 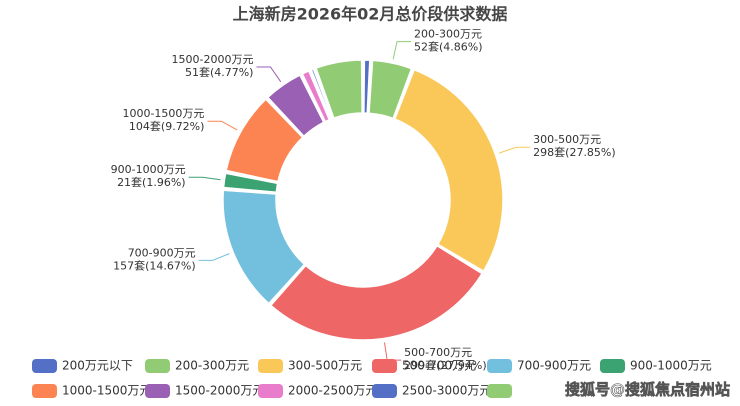 I want to click on legend-label: 2500-3000万元, so click(x=446, y=391).